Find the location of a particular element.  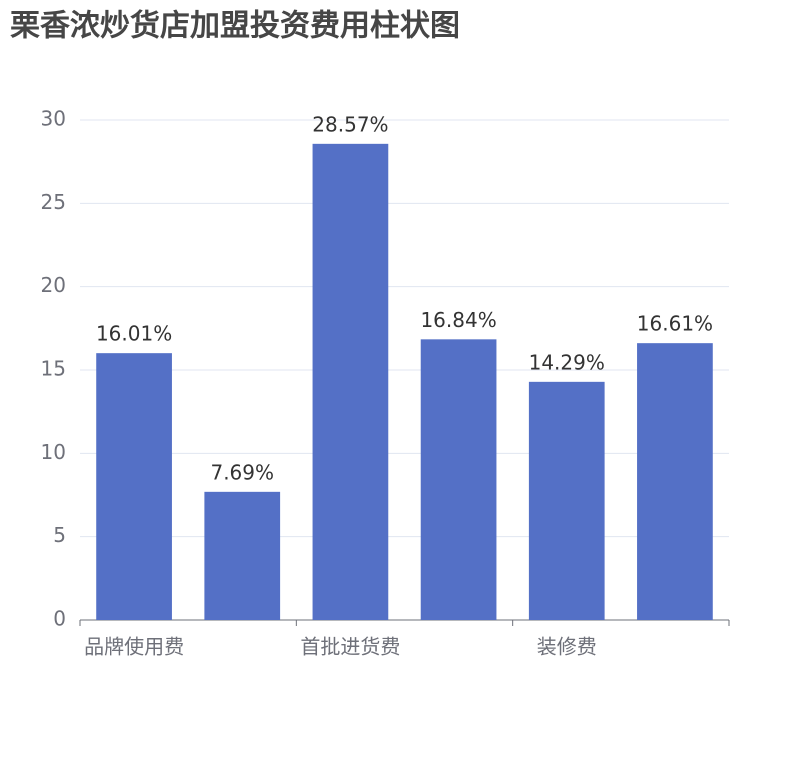

y-tick-label: 10 is located at coordinates (53, 452).